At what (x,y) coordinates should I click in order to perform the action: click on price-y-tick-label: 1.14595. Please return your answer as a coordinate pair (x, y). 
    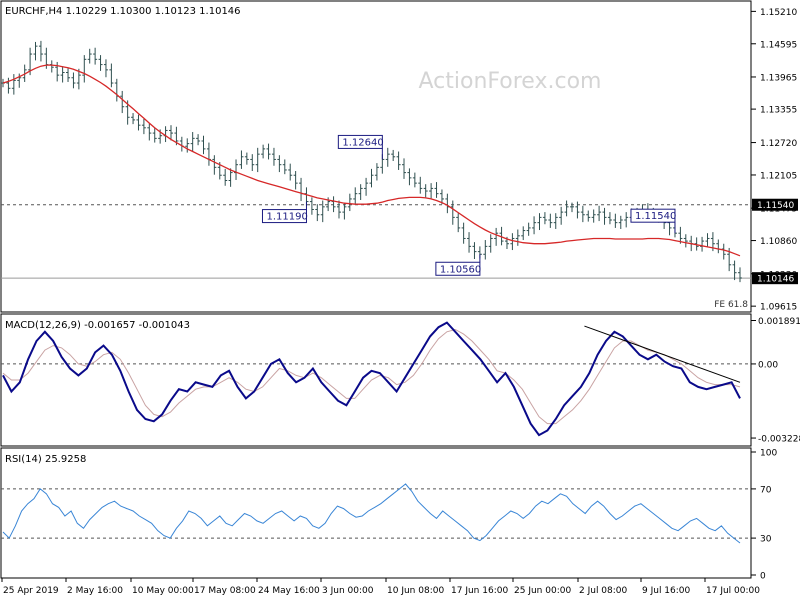
    Looking at the image, I should click on (778, 45).